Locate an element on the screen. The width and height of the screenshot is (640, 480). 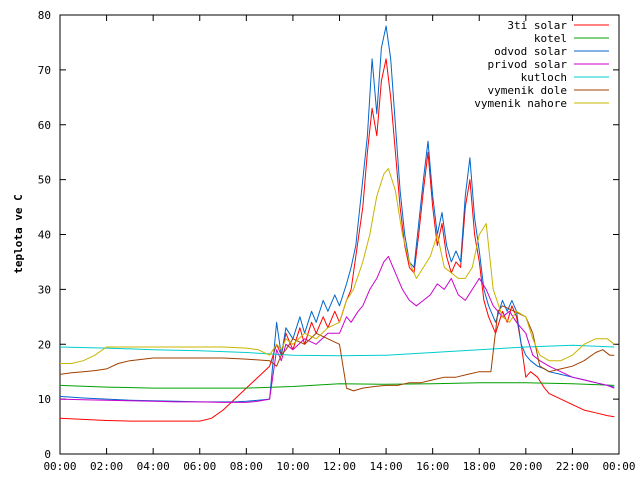
x-tick-label: 10:00 is located at coordinates (292, 466).